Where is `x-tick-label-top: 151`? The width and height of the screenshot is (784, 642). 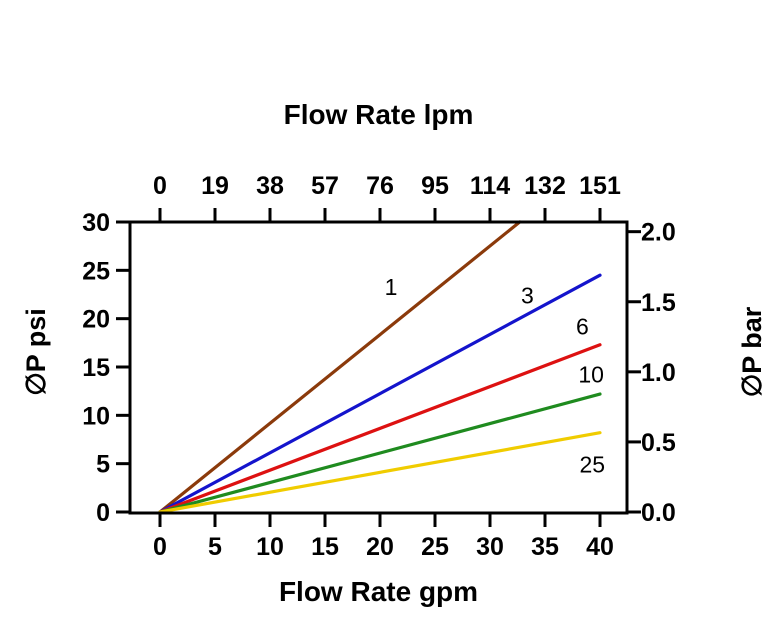 x-tick-label-top: 151 is located at coordinates (600, 186).